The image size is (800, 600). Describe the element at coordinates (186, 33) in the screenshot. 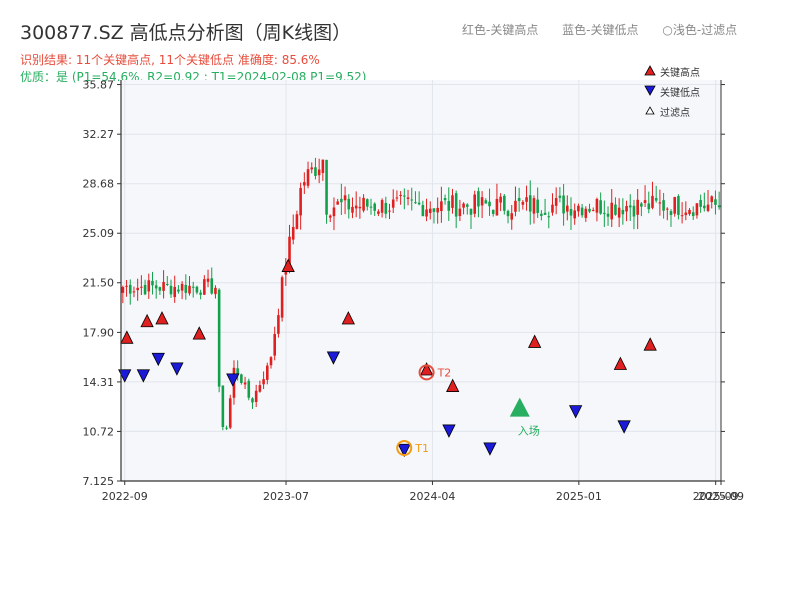

I see `chart-title: 300877.SZ 高低点分析图（周K线图）` at that location.